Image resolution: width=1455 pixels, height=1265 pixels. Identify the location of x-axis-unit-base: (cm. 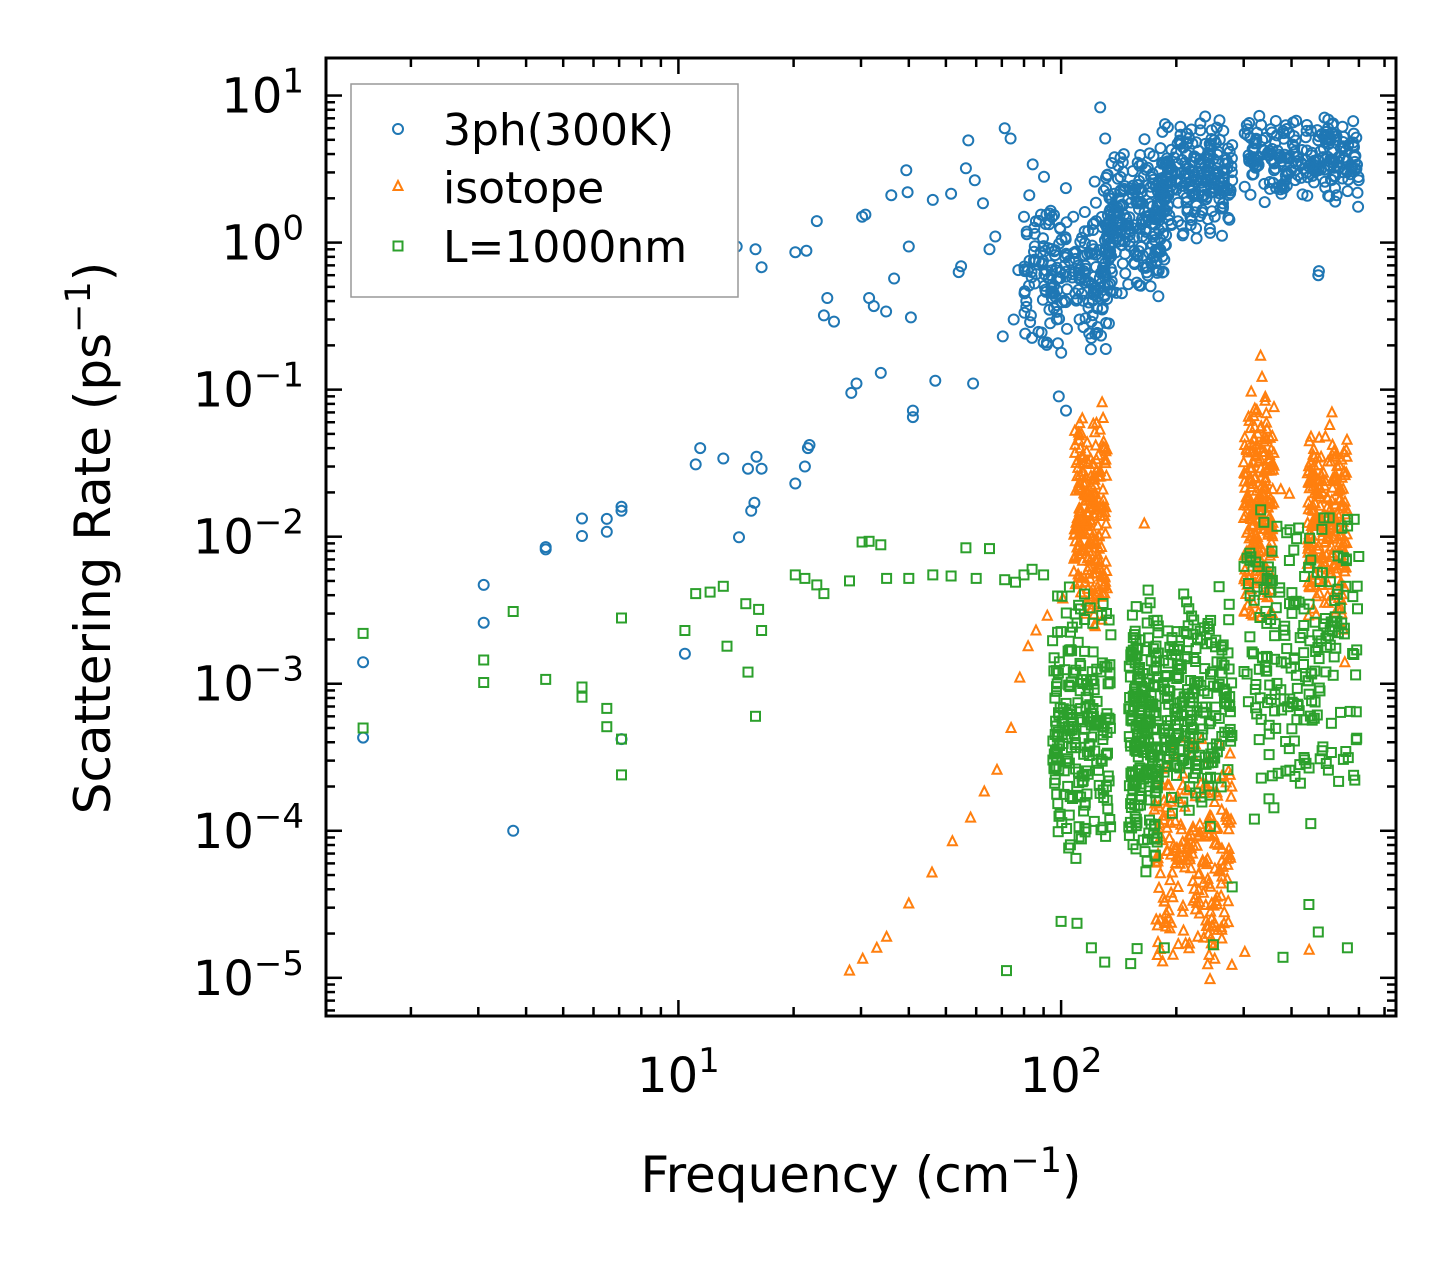
(963, 1175).